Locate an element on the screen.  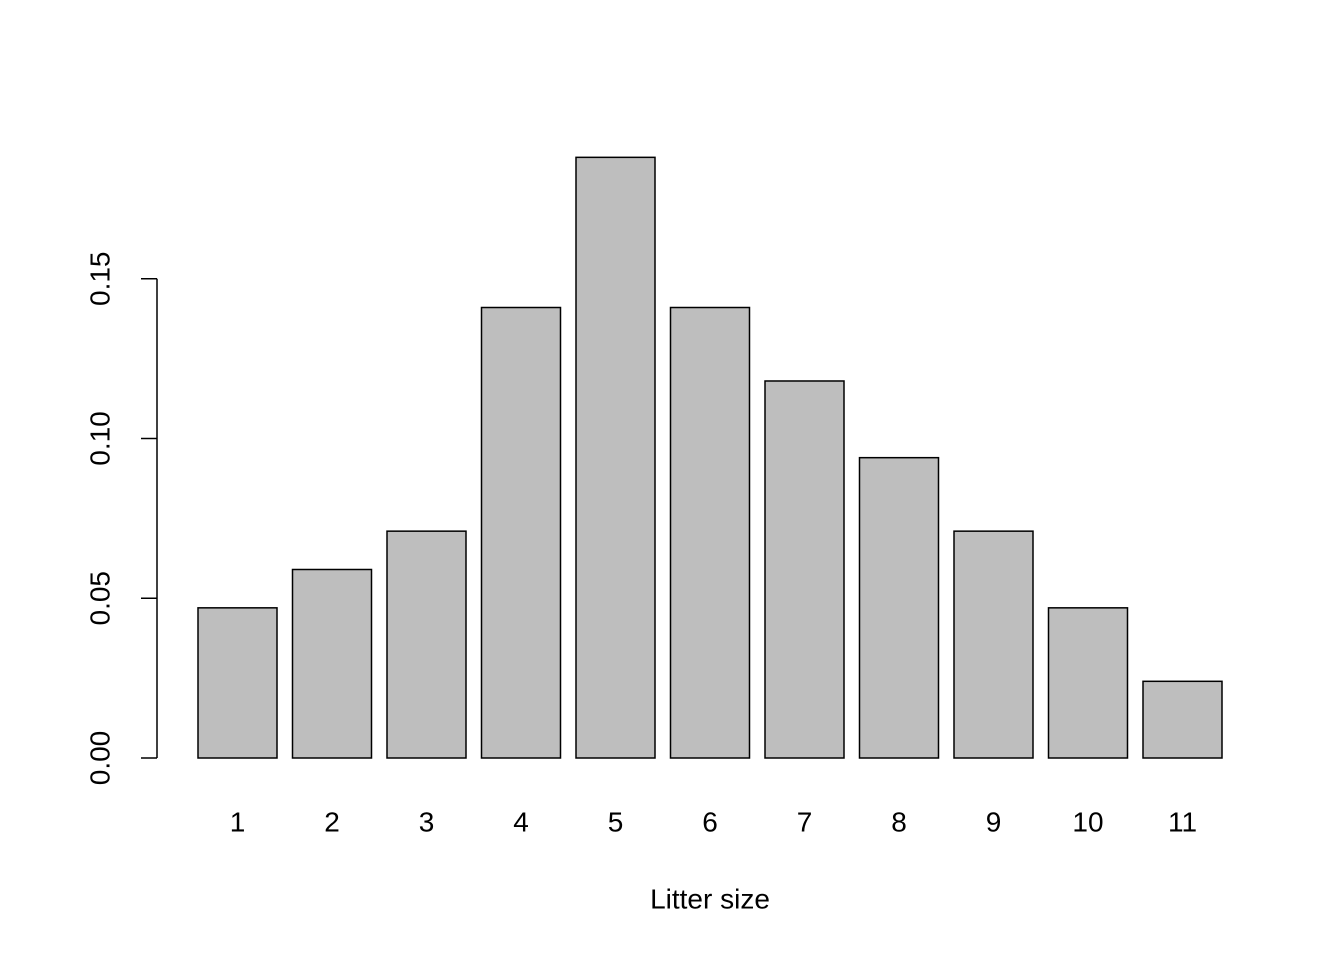
x-tick-label: 11 is located at coordinates (1182, 821).